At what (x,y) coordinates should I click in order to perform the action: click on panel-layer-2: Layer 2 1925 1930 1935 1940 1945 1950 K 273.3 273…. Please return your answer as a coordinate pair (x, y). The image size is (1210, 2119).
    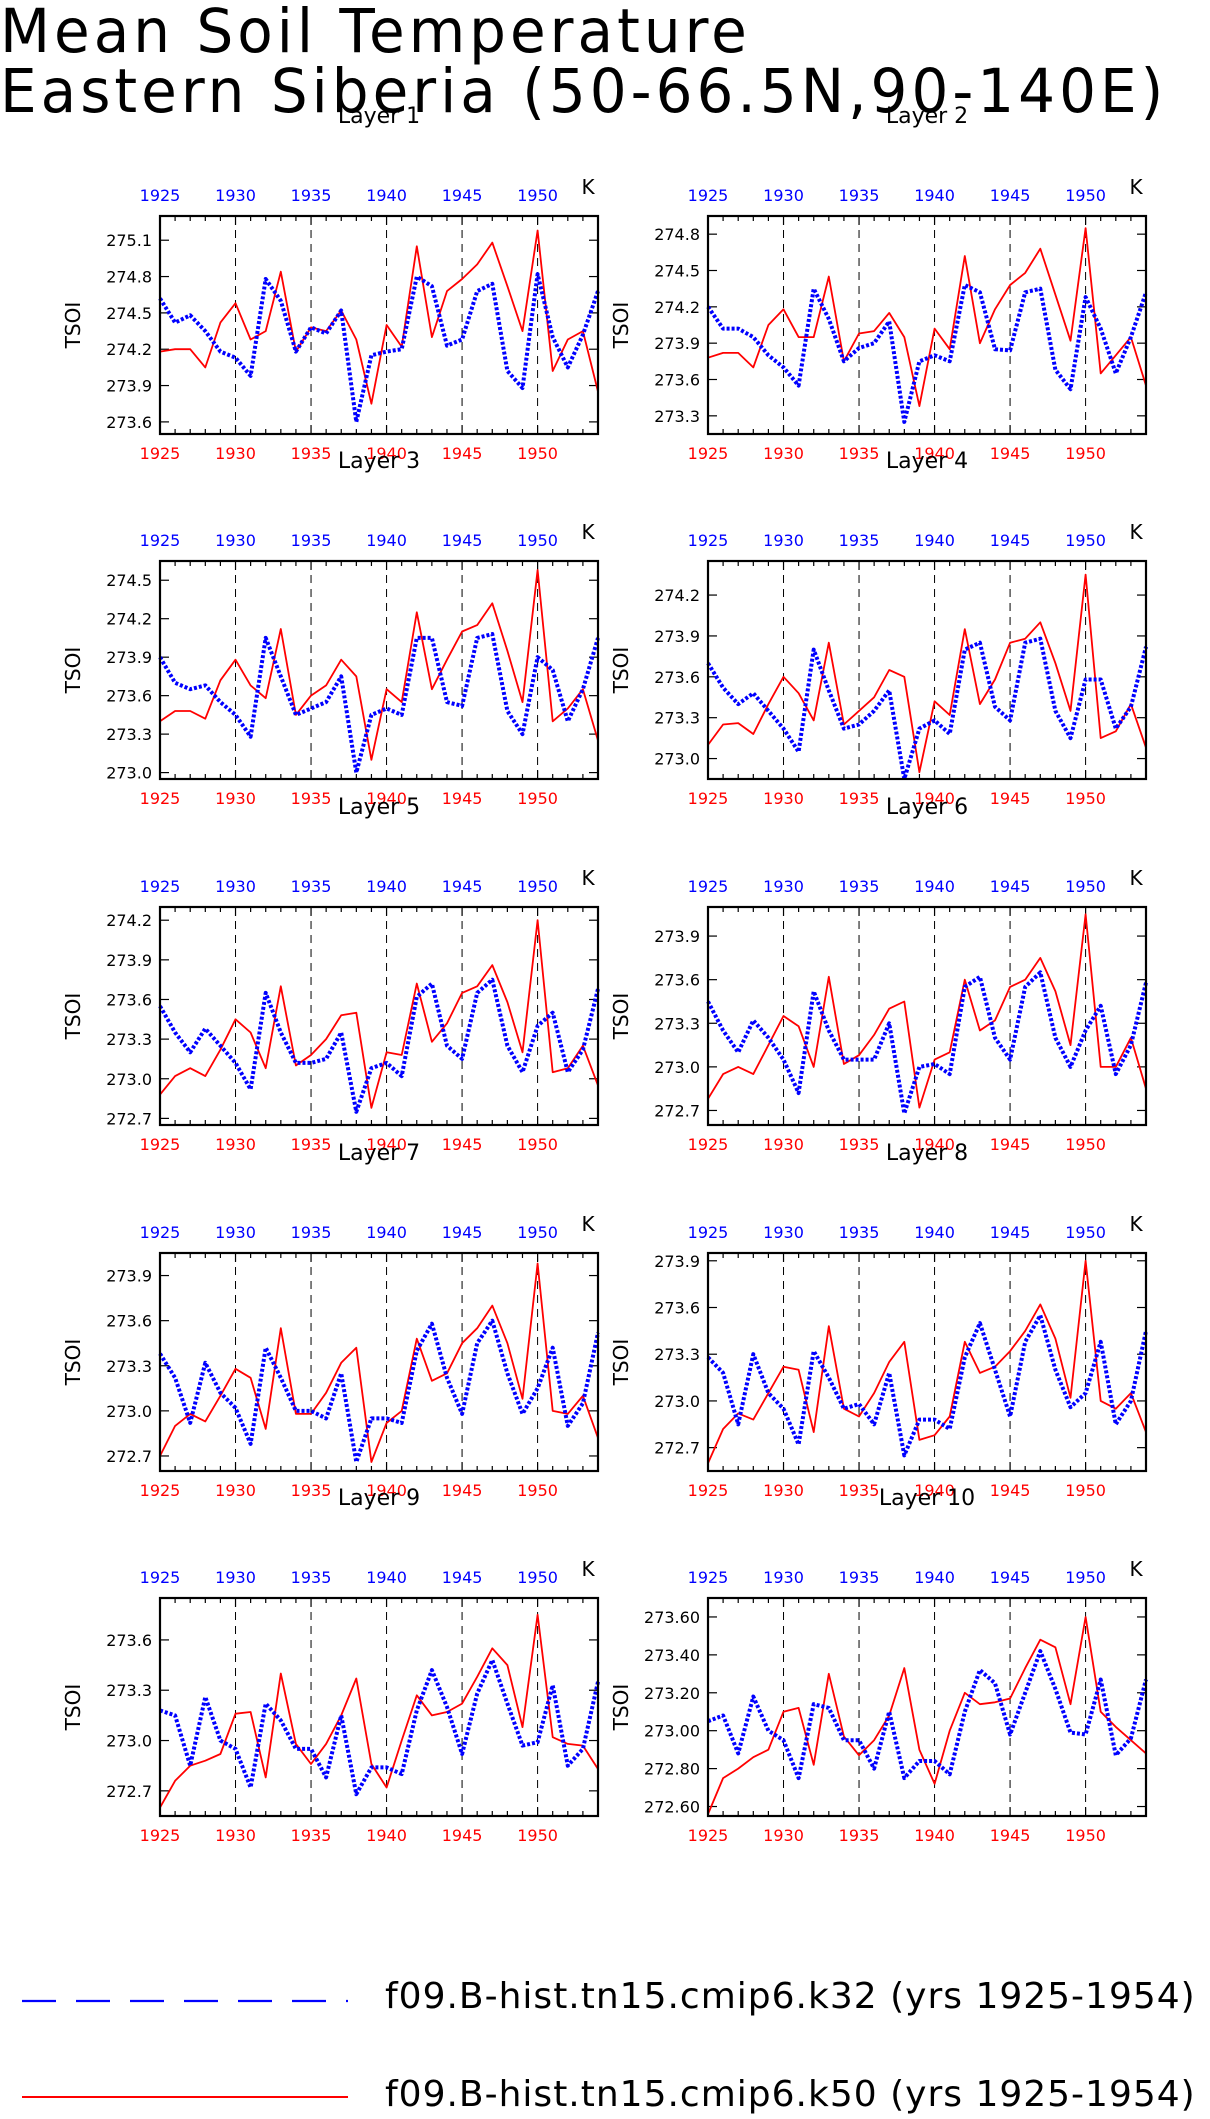
    Looking at the image, I should click on (878, 283).